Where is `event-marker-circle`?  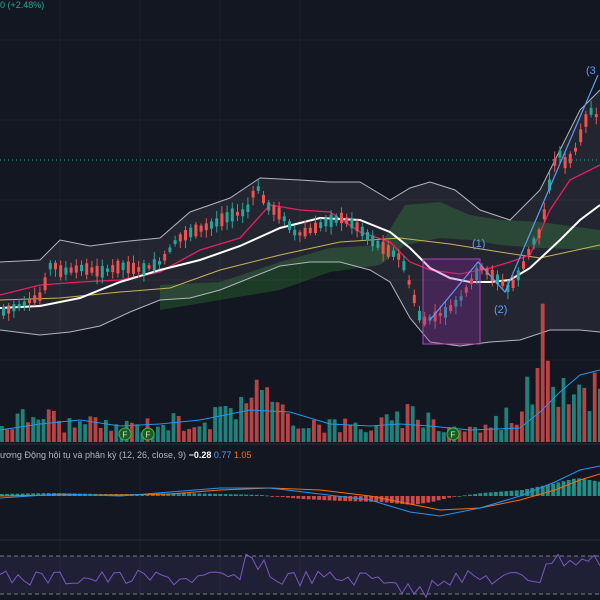 event-marker-circle is located at coordinates (125, 434).